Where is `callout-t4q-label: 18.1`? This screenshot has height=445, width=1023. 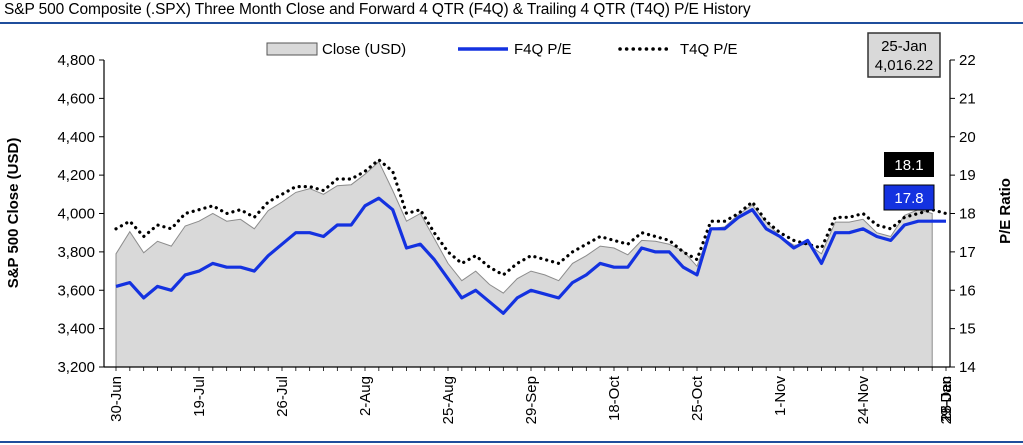 callout-t4q-label: 18.1 is located at coordinates (908, 165).